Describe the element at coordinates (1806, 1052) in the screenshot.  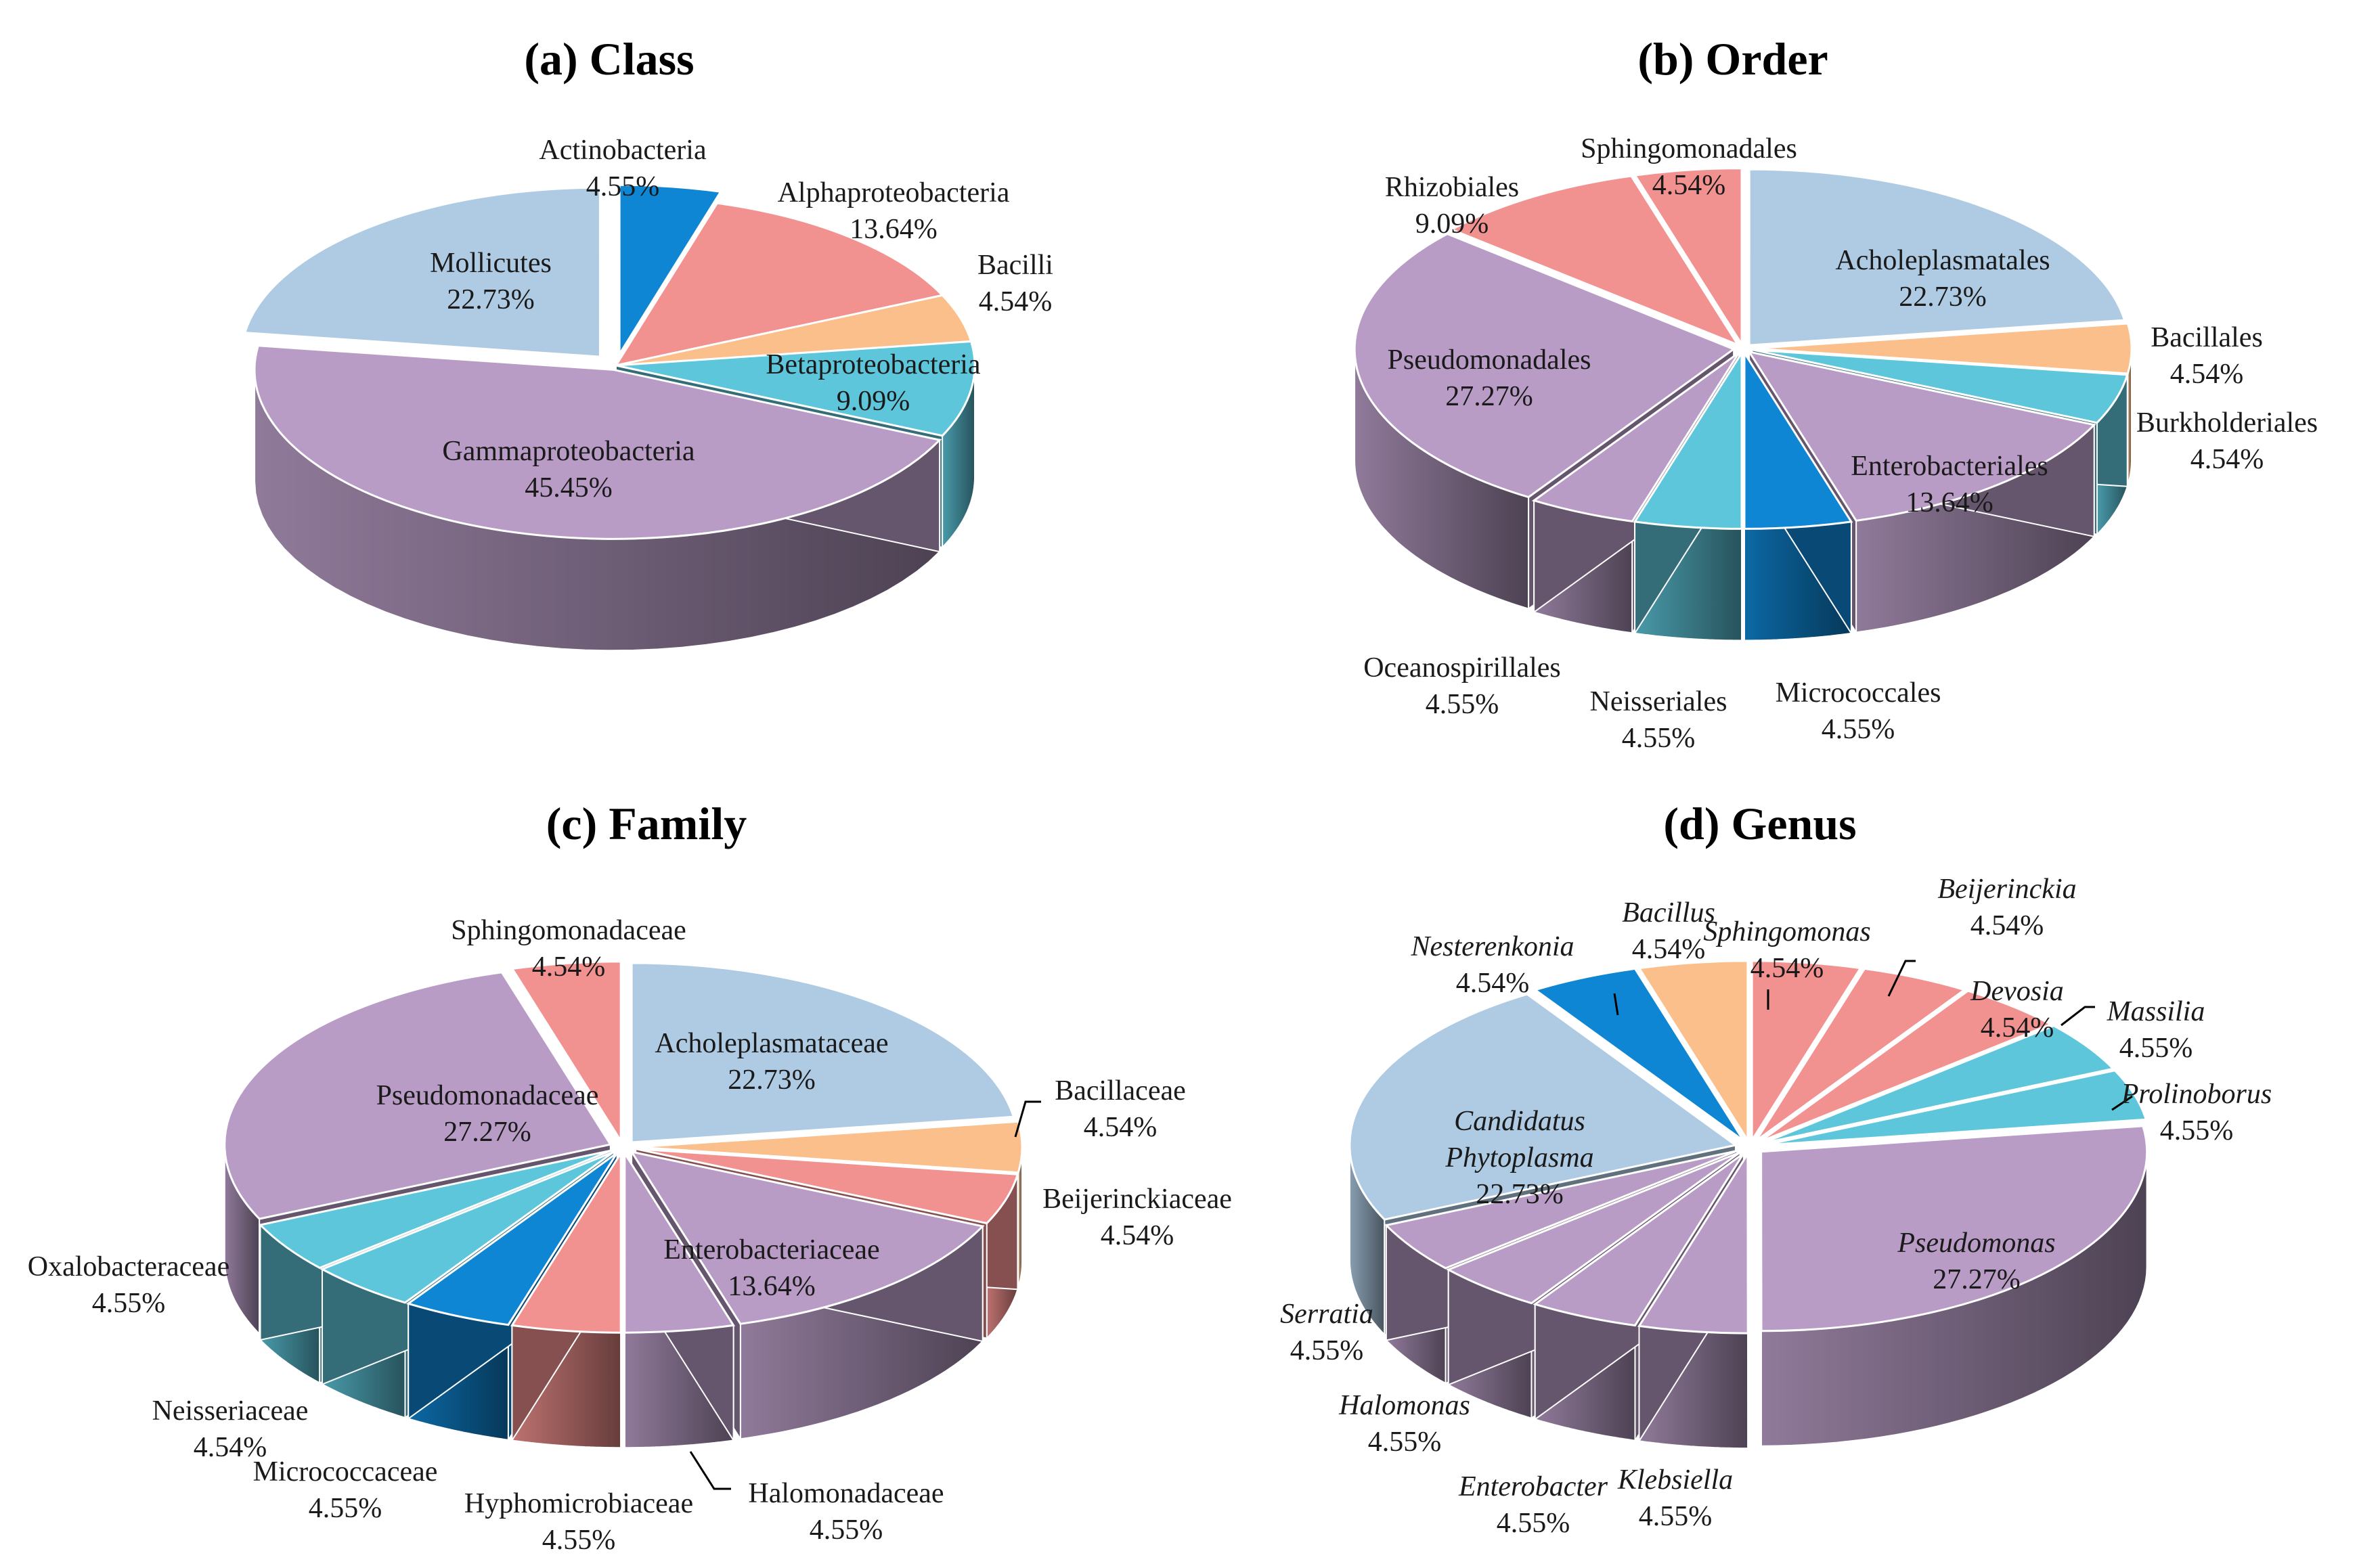
I see `slice-sphingomonas` at that location.